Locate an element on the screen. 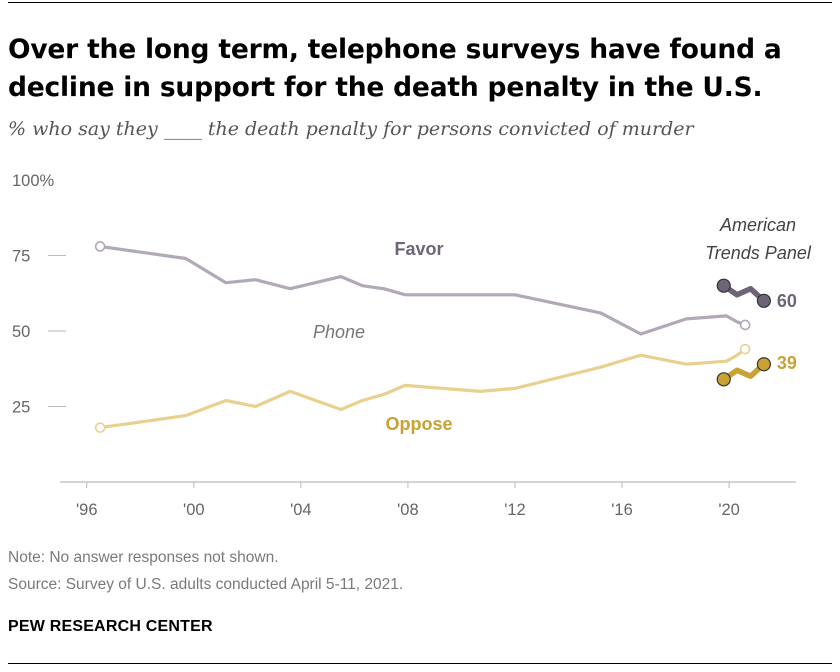  oppose-panel-line is located at coordinates (743, 372).